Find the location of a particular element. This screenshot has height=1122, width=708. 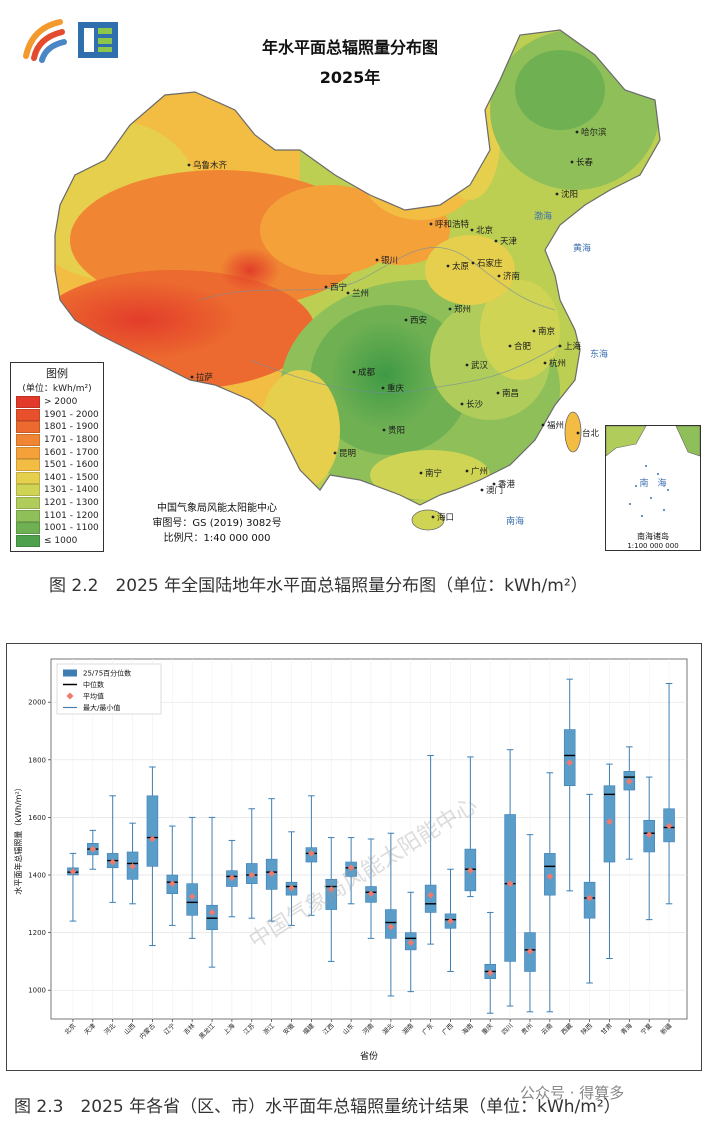

map-year: 2025年 is located at coordinates (350, 77).